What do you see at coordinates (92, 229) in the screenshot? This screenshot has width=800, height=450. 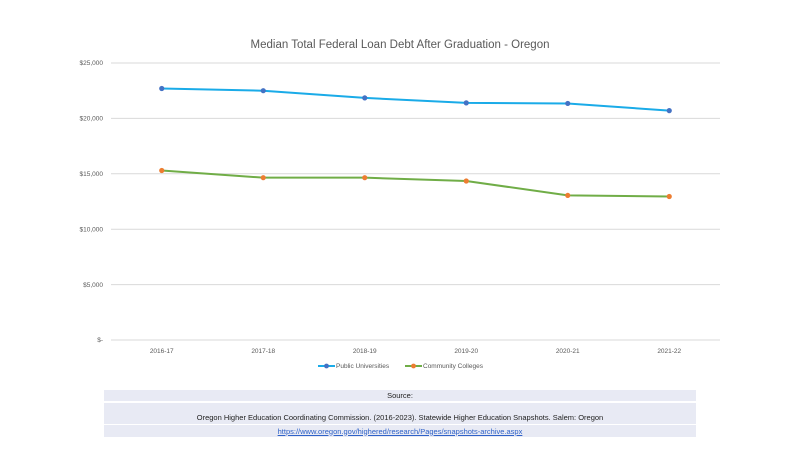 I see `y-tick-label: $10,000` at bounding box center [92, 229].